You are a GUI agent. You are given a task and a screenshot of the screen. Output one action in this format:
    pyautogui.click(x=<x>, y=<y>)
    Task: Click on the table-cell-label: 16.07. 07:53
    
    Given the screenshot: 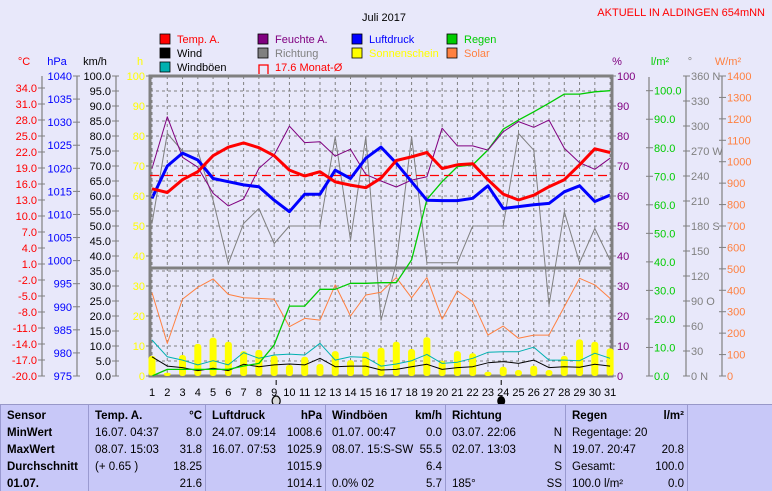 What is the action you would take?
    pyautogui.click(x=244, y=450)
    